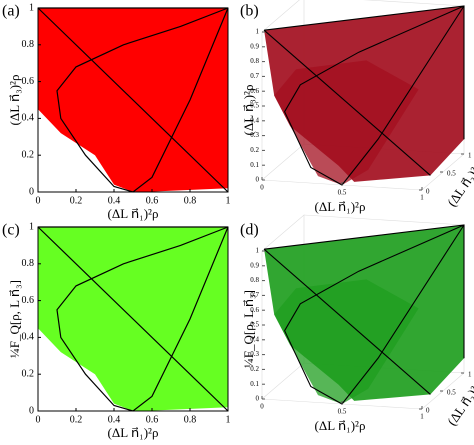 This screenshot has width=474, height=445. Describe the element at coordinates (14, 319) in the screenshot. I see `y-axis-label: ¼F_Q[ρ, L n⃗₃]` at that location.